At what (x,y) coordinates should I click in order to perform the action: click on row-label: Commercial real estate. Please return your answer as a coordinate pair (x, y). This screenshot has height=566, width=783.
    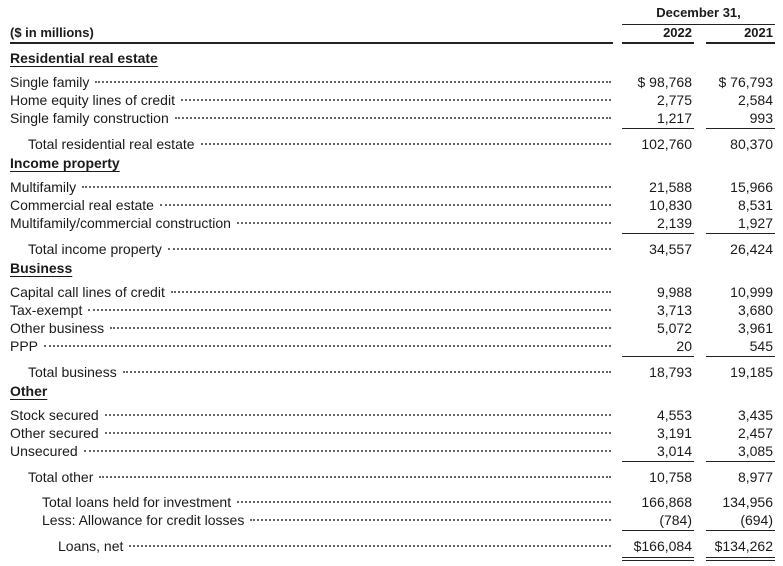
    Looking at the image, I should click on (82, 205).